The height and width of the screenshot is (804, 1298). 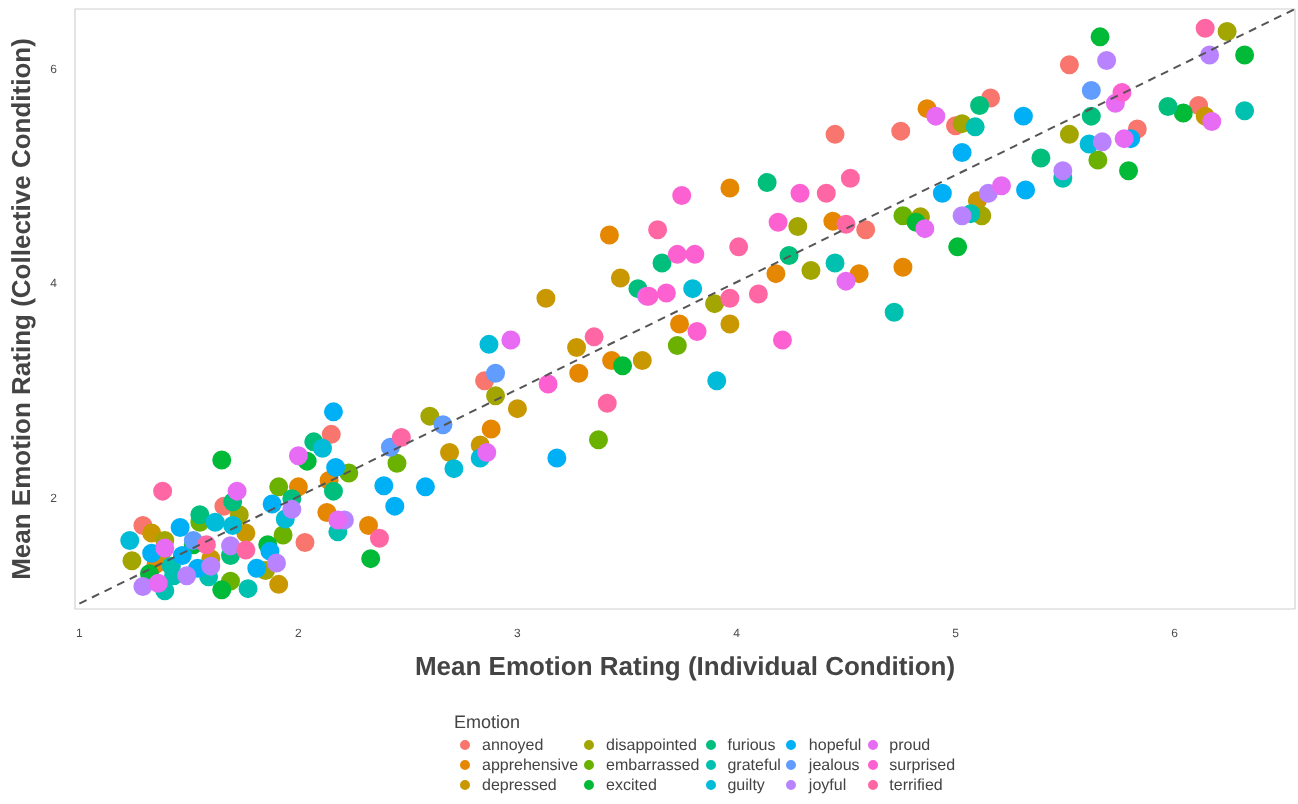 I want to click on legend-label: depressed, so click(x=519, y=784).